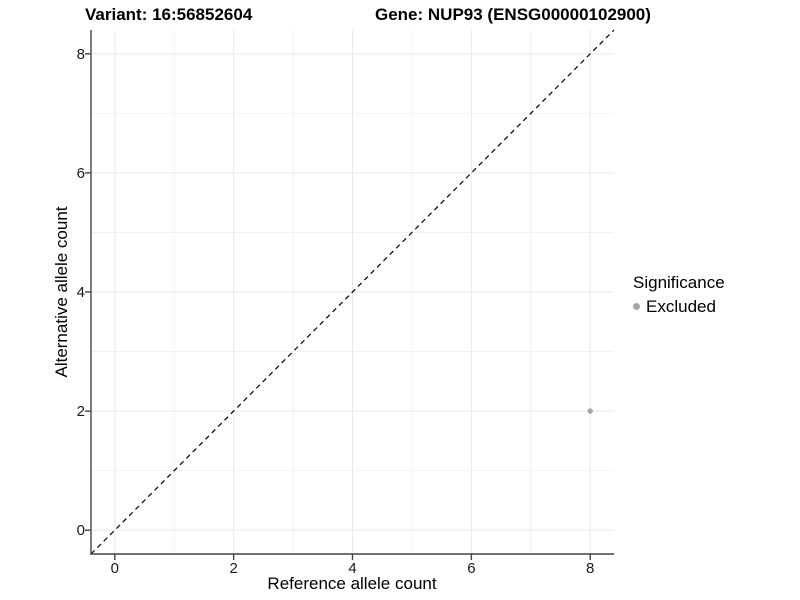 The height and width of the screenshot is (600, 800). Describe the element at coordinates (169, 14) in the screenshot. I see `variant-title: Variant: 16:56852604` at that location.